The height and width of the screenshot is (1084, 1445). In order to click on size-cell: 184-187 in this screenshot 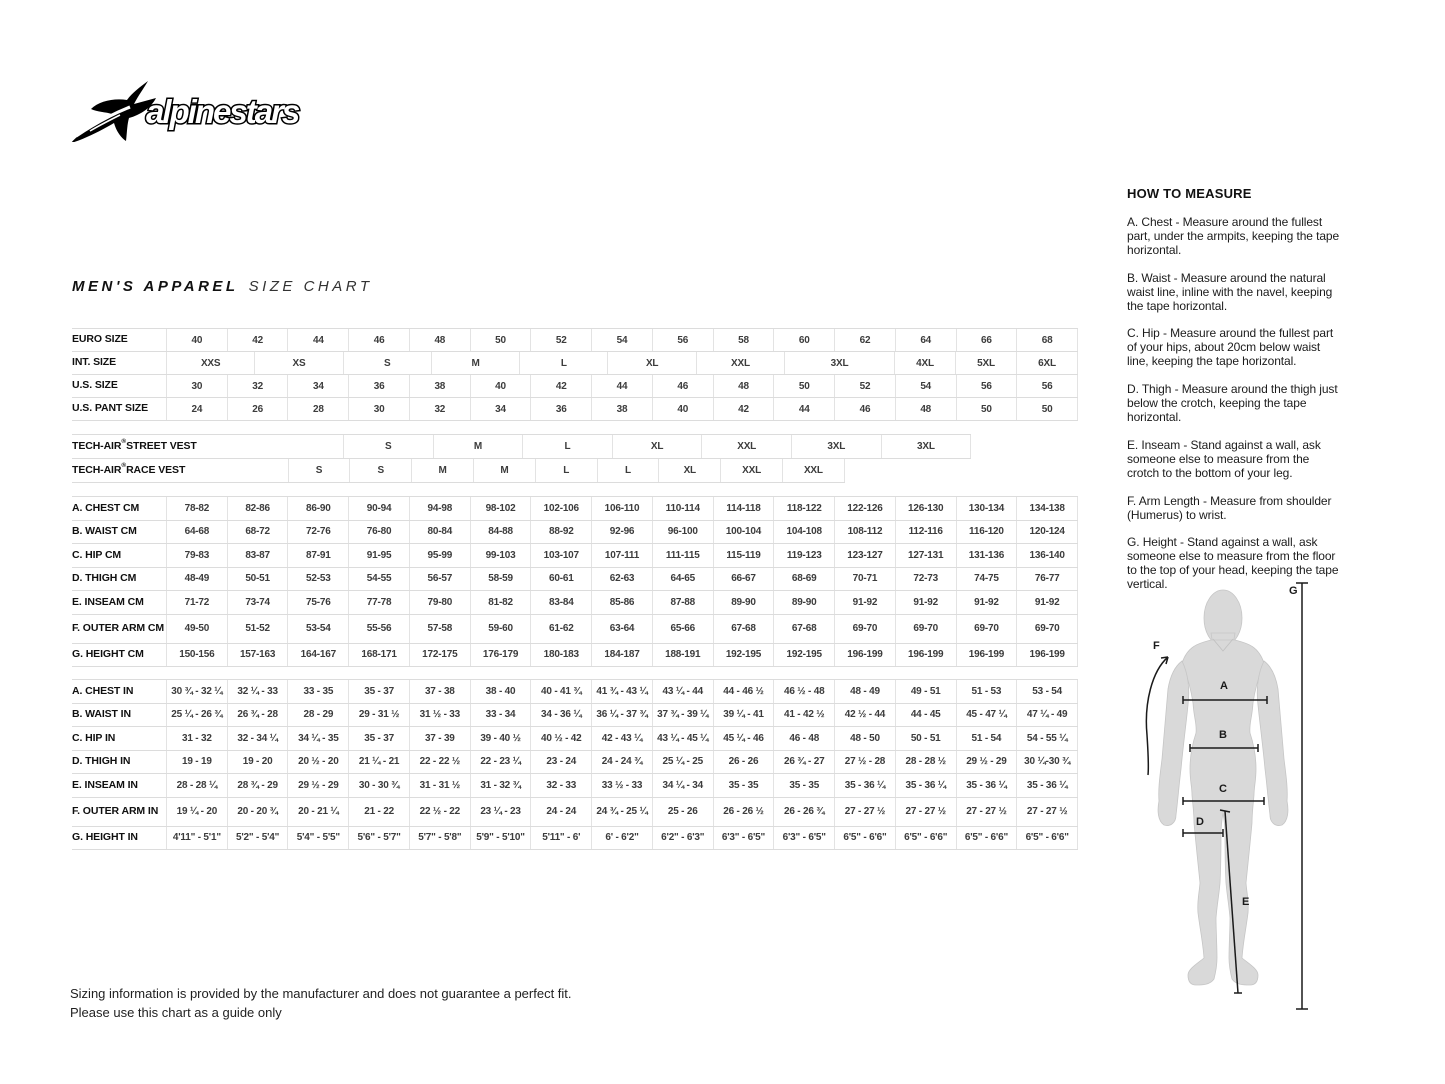, I will do `click(621, 654)`.